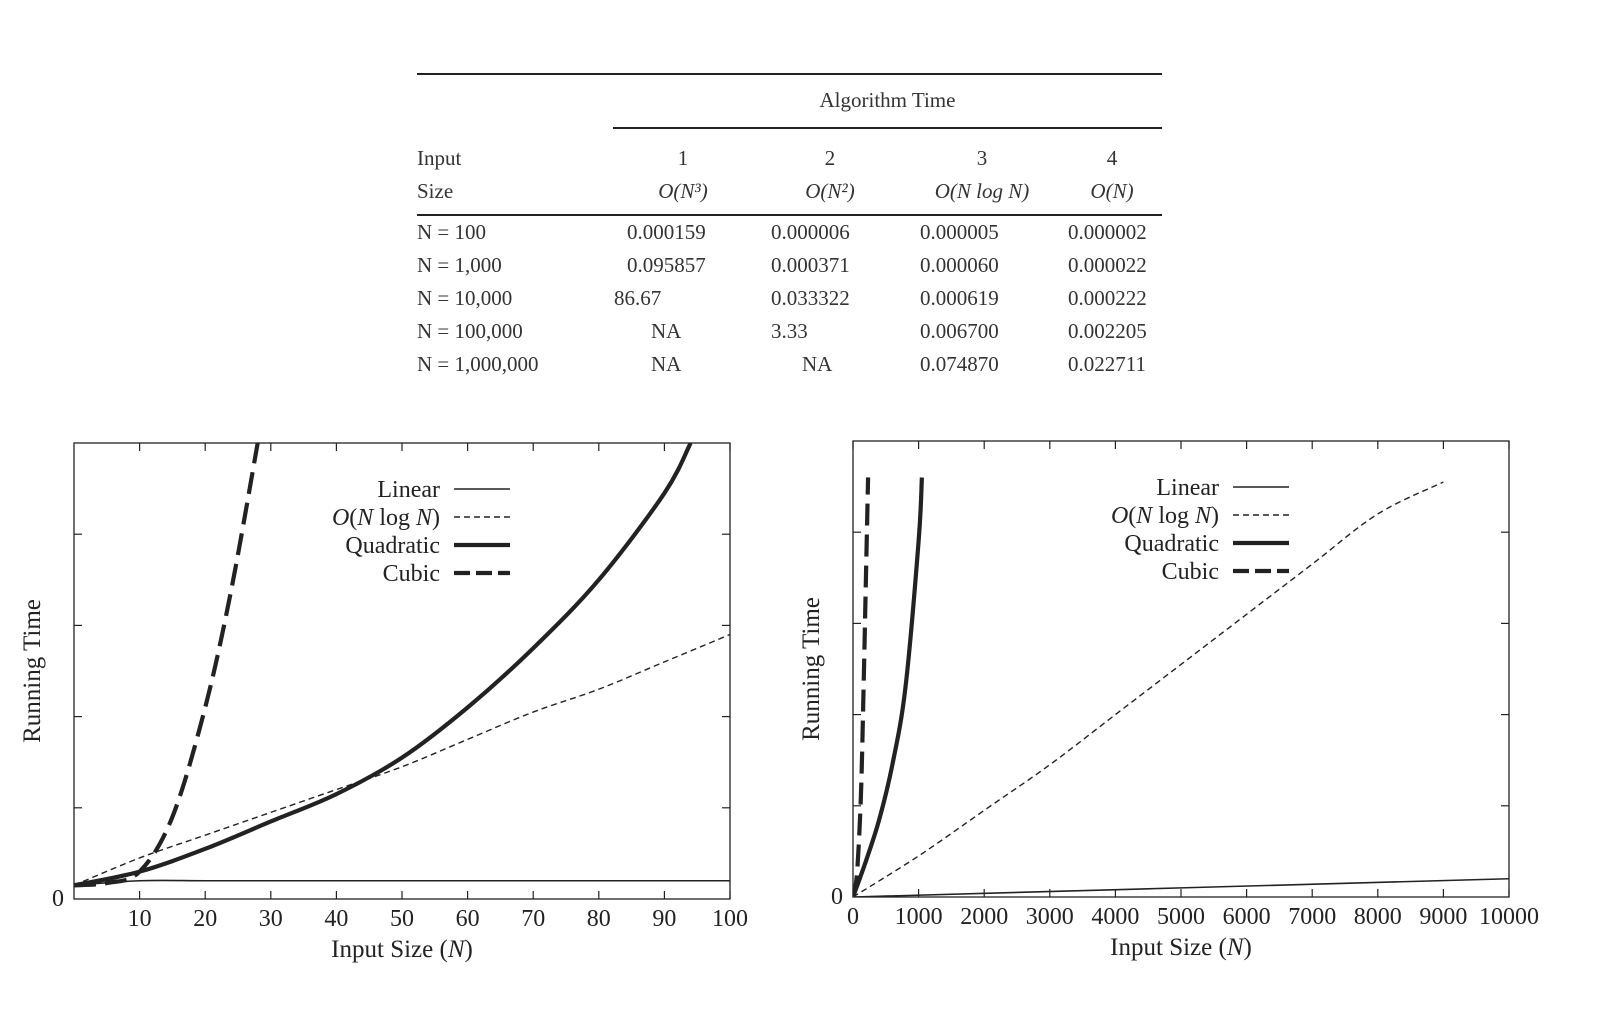 The width and height of the screenshot is (1600, 1016). I want to click on x-tick-label: 80, so click(599, 919).